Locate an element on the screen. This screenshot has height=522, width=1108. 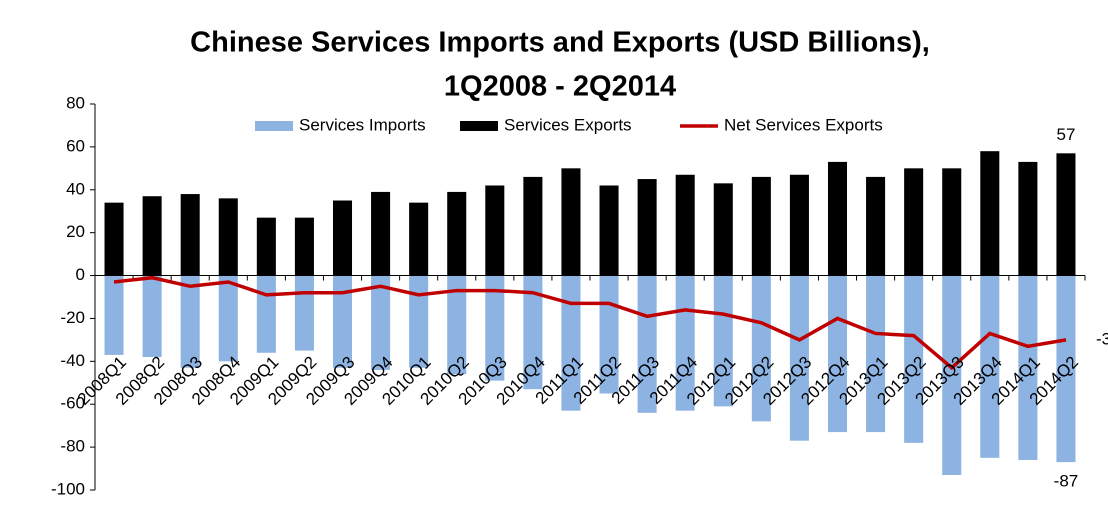
y-tick-label: 80 is located at coordinates (75, 102).